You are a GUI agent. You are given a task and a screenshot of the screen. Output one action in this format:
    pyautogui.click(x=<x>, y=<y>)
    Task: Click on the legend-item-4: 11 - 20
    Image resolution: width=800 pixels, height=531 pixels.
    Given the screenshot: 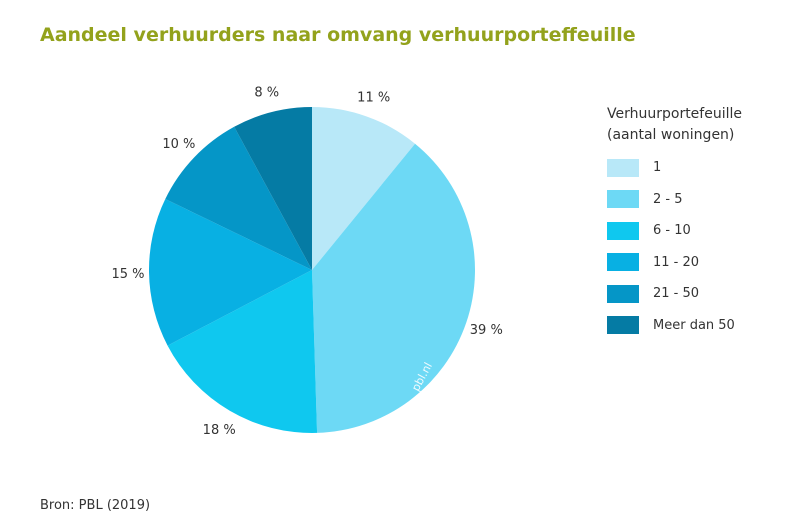 What is the action you would take?
    pyautogui.click(x=674, y=263)
    